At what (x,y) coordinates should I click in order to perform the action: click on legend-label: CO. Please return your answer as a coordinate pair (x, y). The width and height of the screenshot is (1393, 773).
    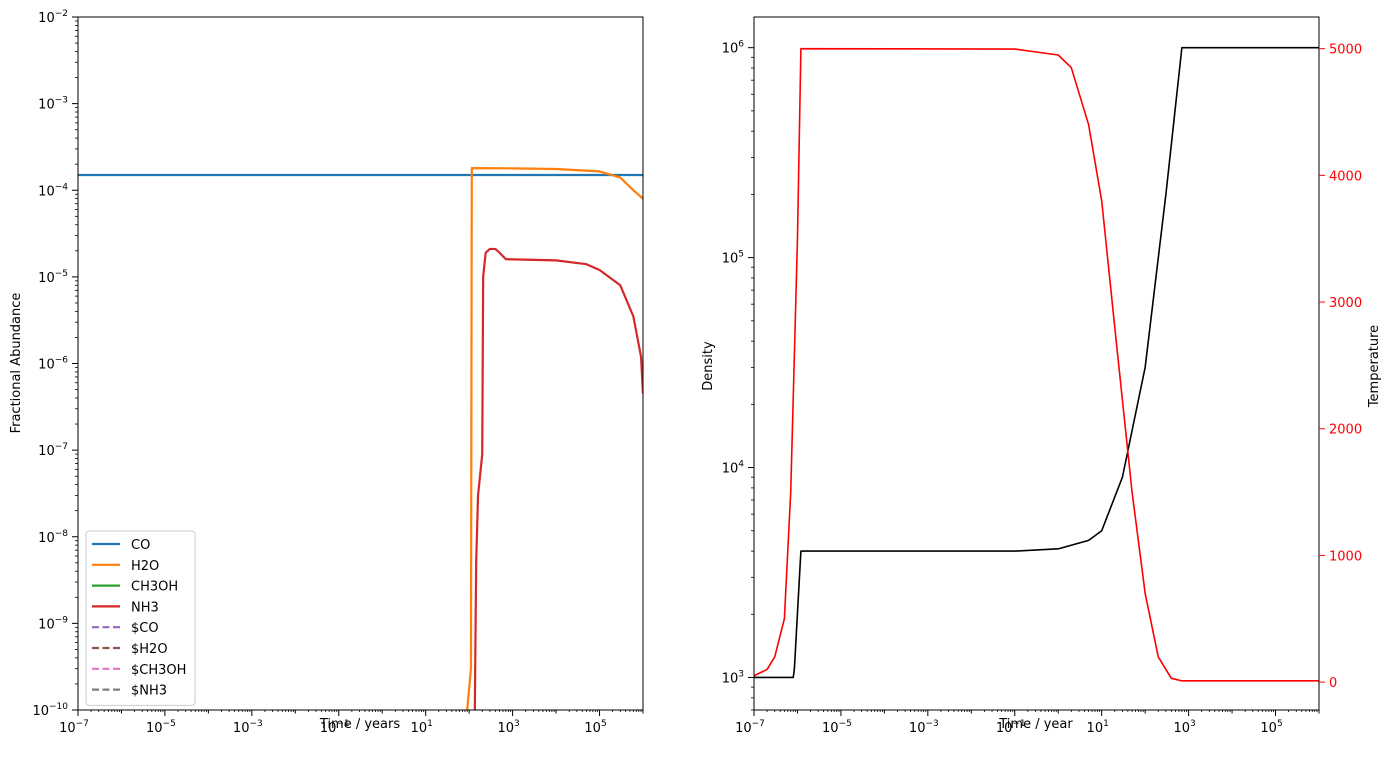
    Looking at the image, I should click on (140, 545).